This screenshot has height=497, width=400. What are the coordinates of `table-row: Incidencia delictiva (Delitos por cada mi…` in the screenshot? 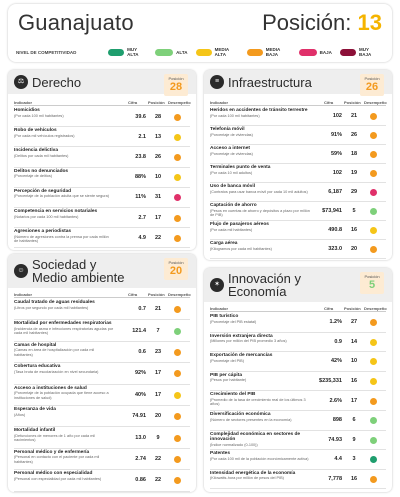 It's located at (102, 157).